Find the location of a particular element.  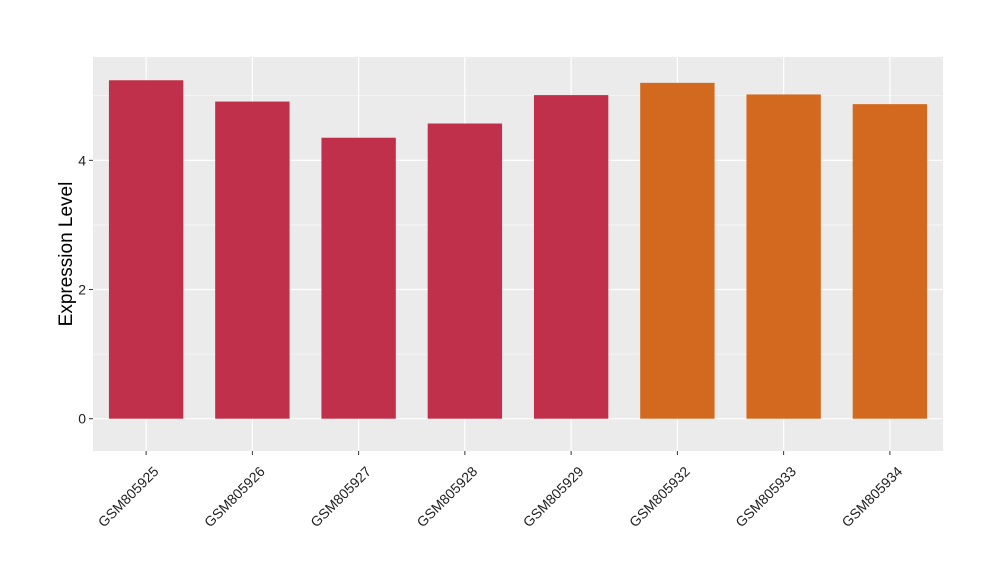

x-tick-label: GSM805927 is located at coordinates (340, 496).